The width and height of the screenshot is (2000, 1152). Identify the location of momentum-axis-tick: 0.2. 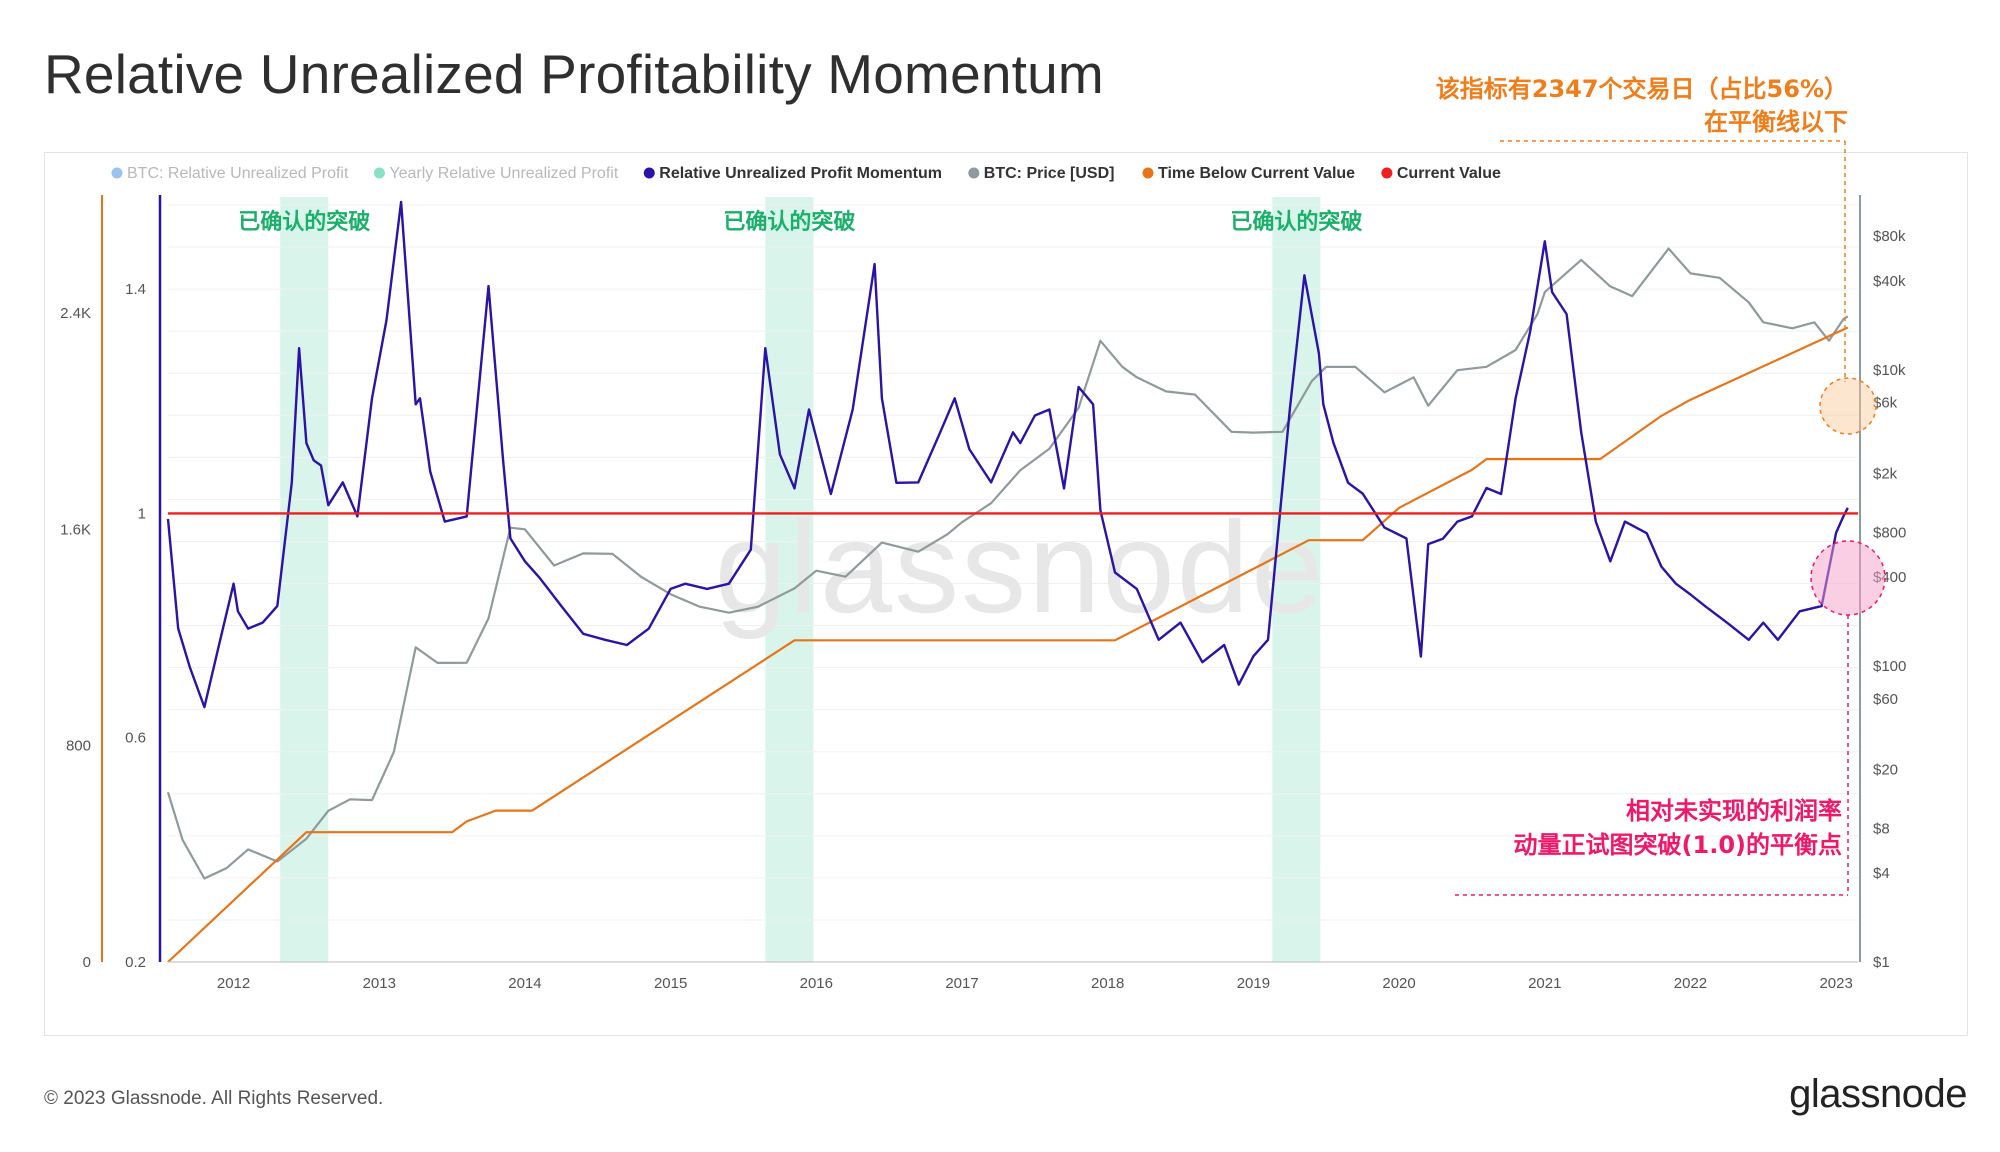
(135, 962).